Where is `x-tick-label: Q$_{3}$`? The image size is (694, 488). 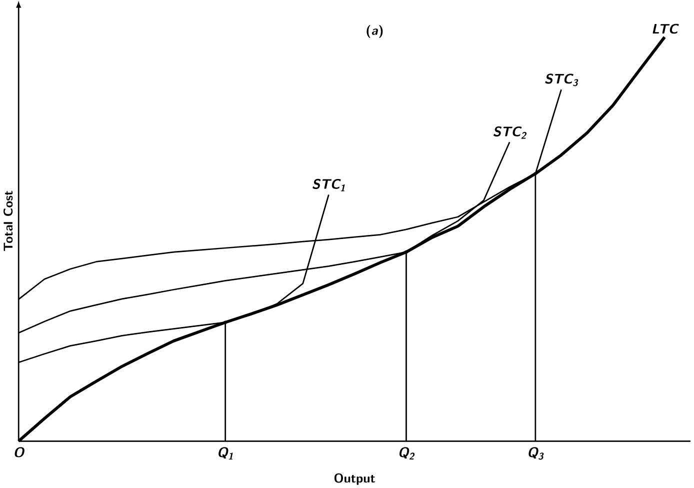
x-tick-label: Q$_{3}$ is located at coordinates (536, 453).